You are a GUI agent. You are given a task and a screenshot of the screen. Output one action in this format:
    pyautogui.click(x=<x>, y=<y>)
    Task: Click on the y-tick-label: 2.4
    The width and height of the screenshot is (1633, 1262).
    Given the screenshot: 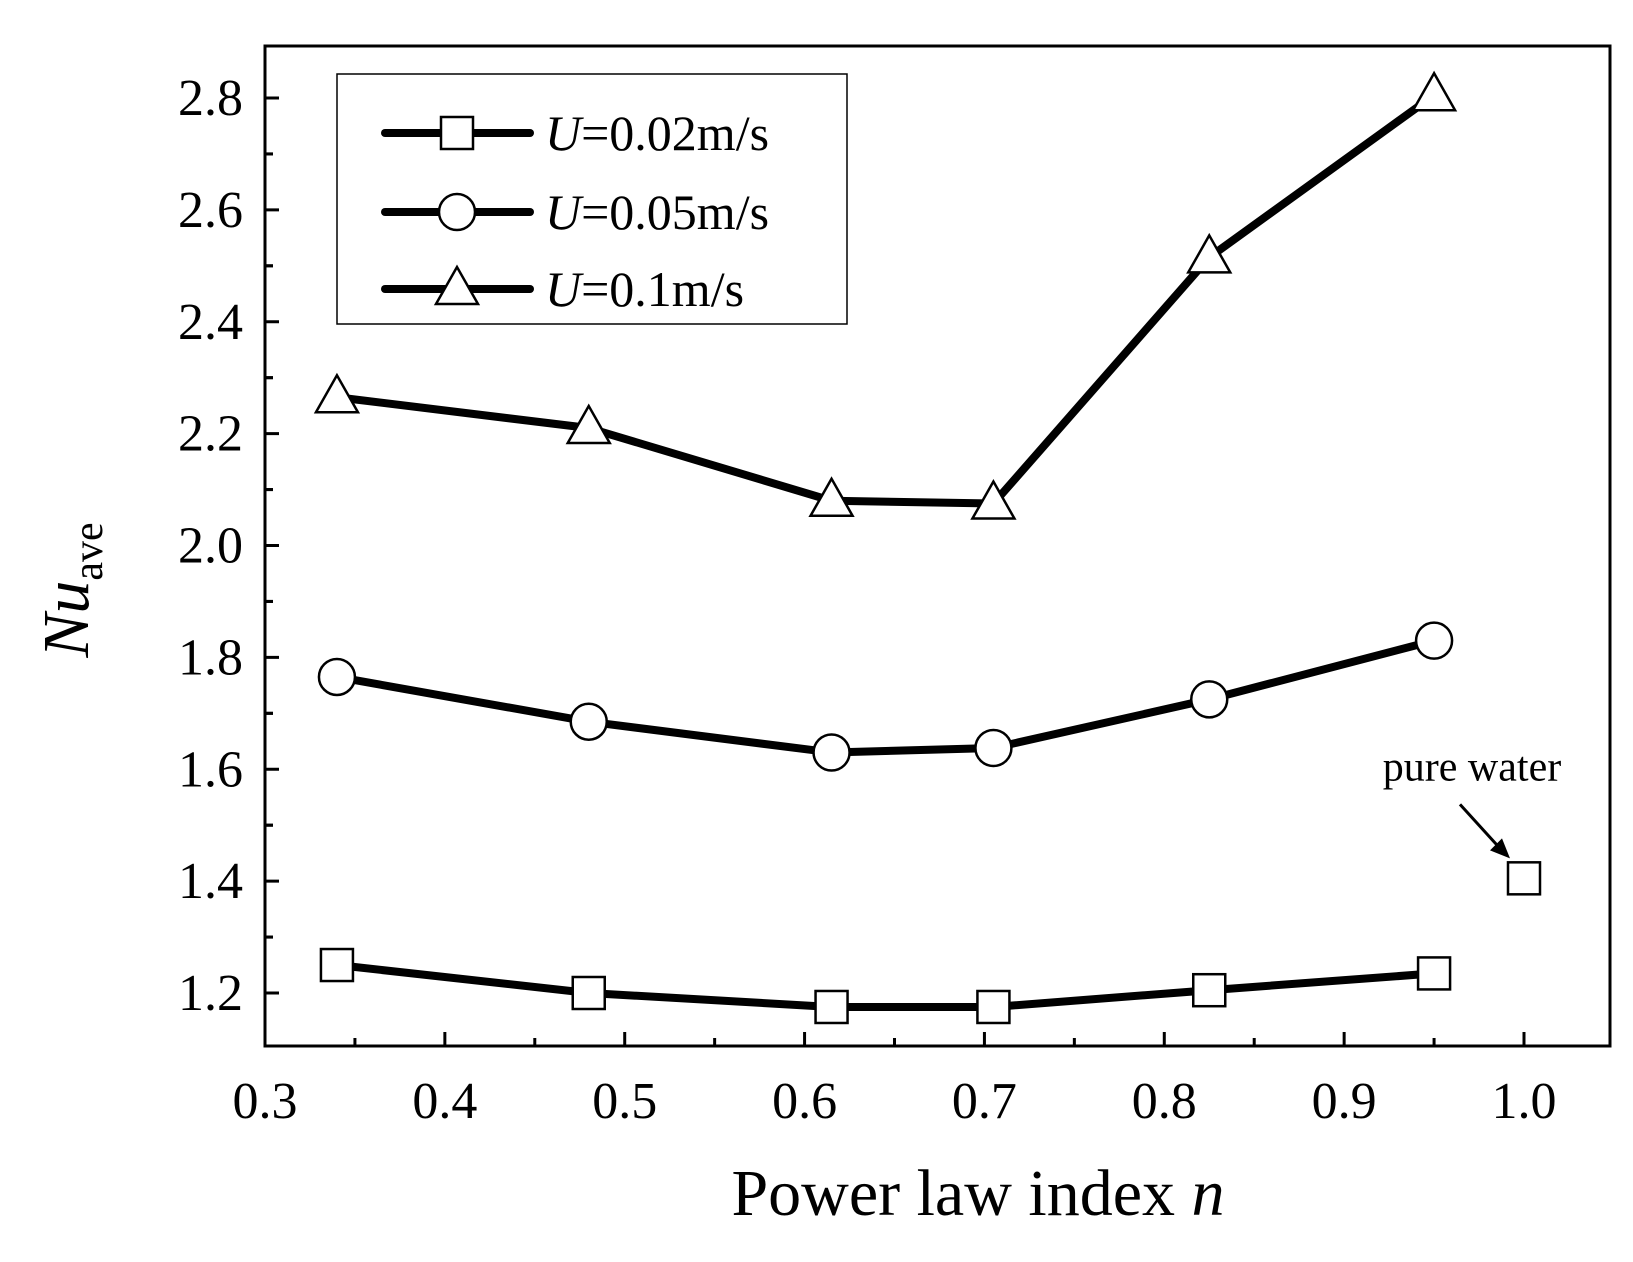 What is the action you would take?
    pyautogui.click(x=210, y=322)
    